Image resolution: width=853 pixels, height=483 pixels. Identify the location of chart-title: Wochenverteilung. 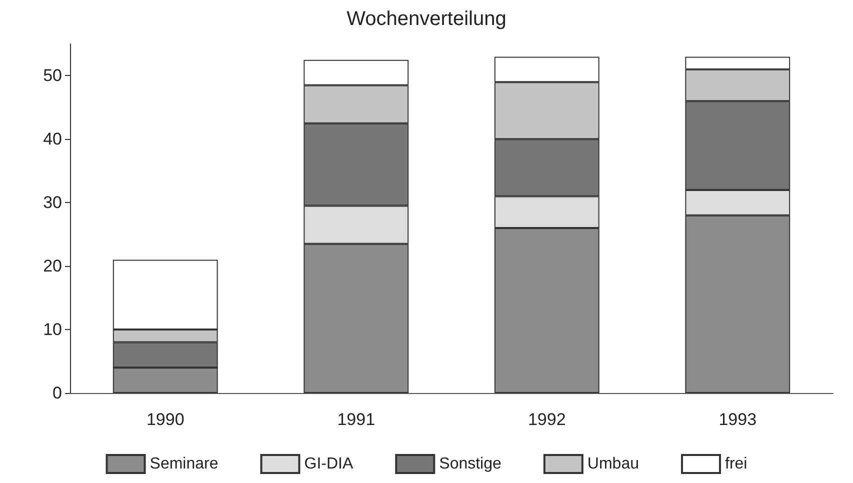
(426, 19).